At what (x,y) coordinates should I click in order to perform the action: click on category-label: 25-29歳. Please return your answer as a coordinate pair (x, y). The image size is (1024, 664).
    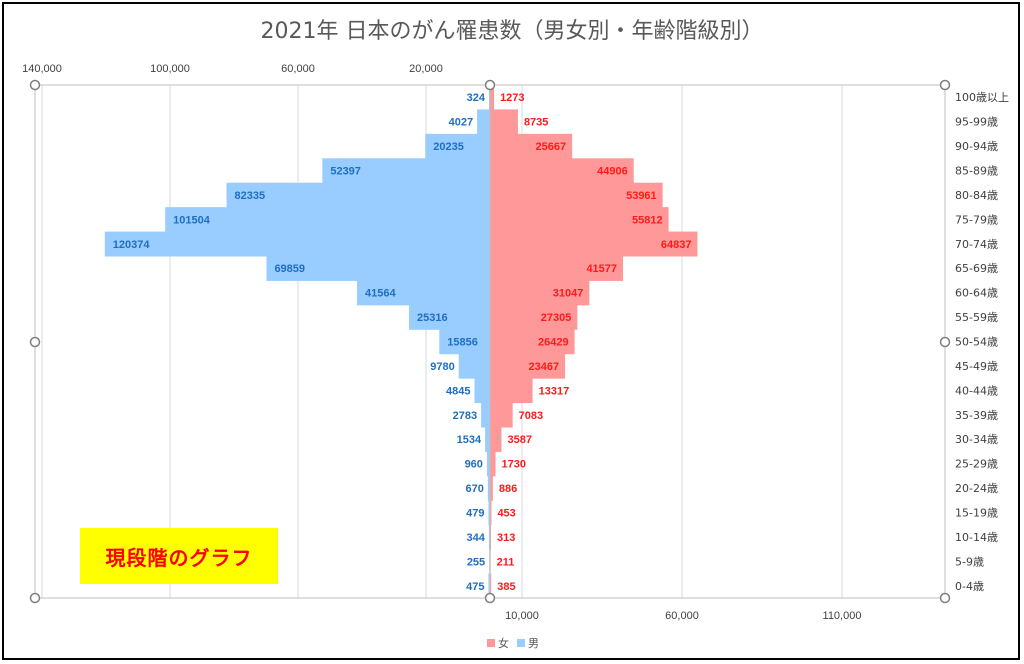
    Looking at the image, I should click on (976, 464).